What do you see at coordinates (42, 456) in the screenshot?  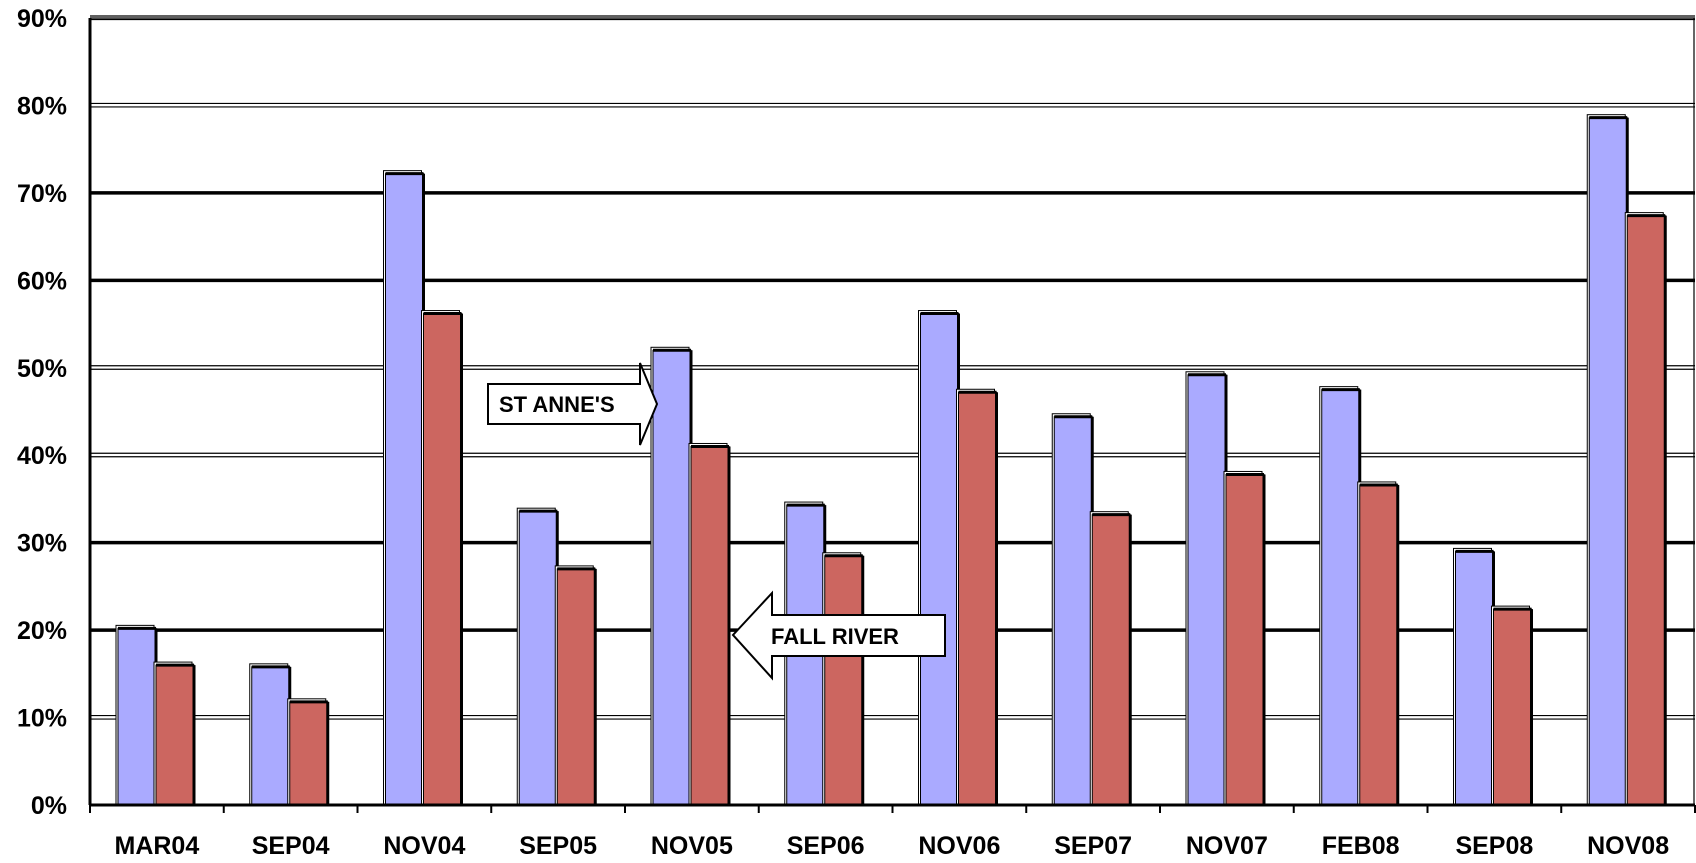 I see `y-tick-label: 40%` at bounding box center [42, 456].